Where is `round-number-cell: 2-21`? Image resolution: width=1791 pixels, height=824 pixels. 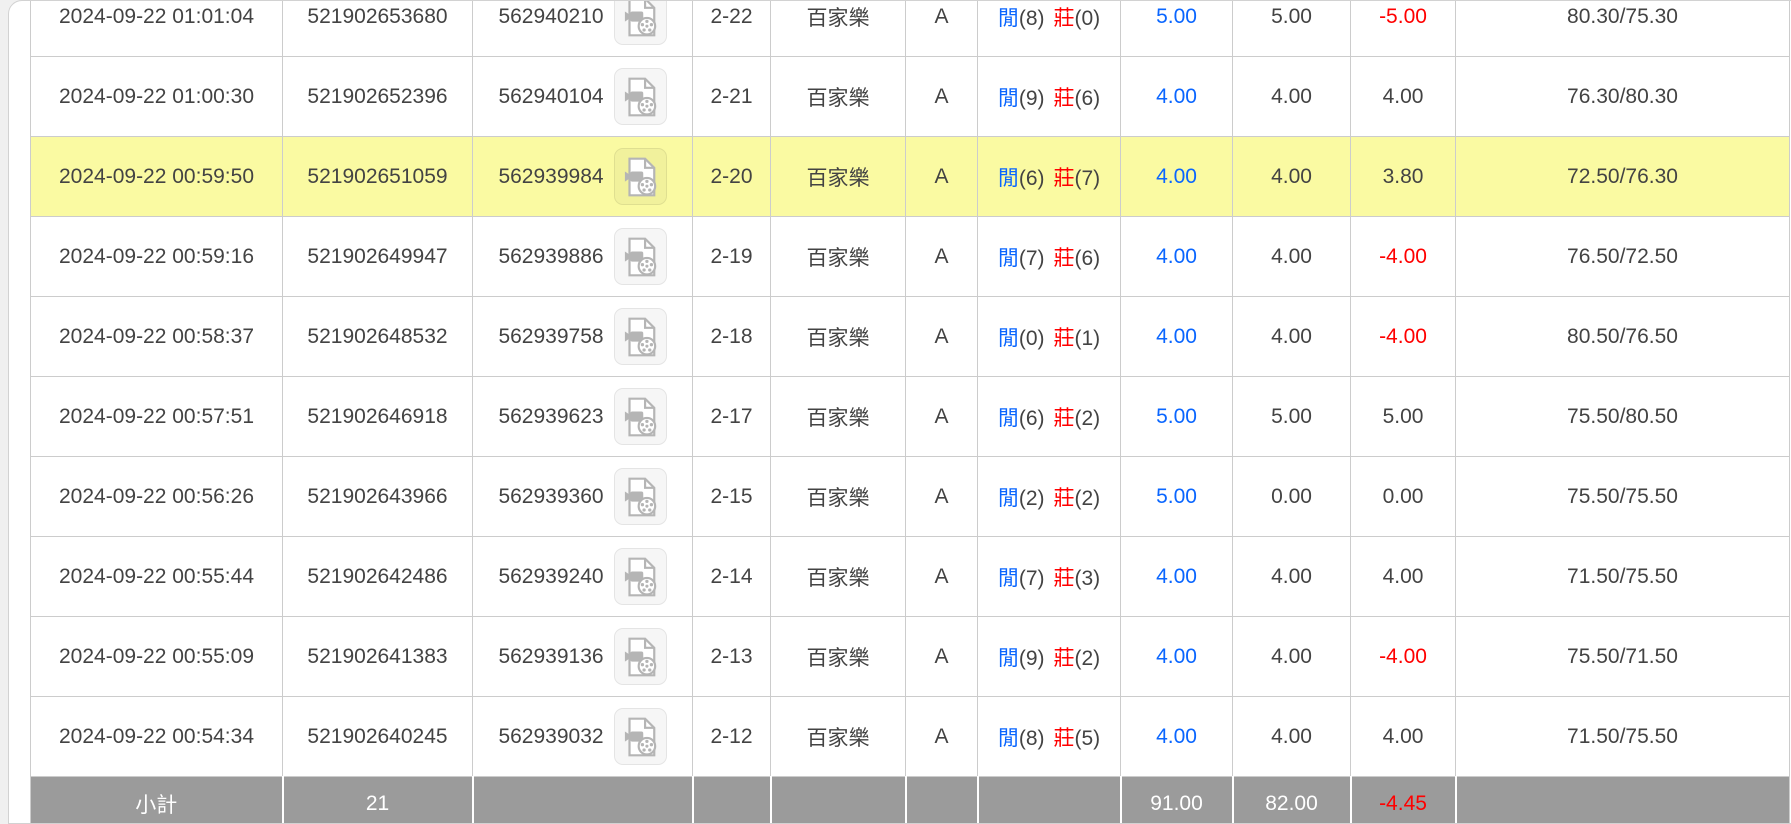 round-number-cell: 2-21 is located at coordinates (731, 96).